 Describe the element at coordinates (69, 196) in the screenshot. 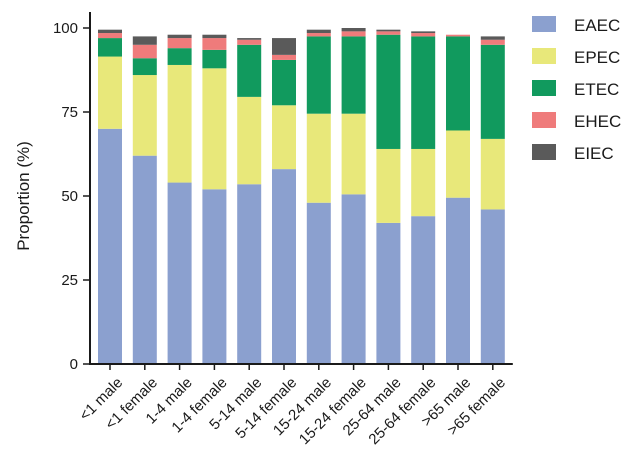

I see `y-tick-label-2: 50` at that location.